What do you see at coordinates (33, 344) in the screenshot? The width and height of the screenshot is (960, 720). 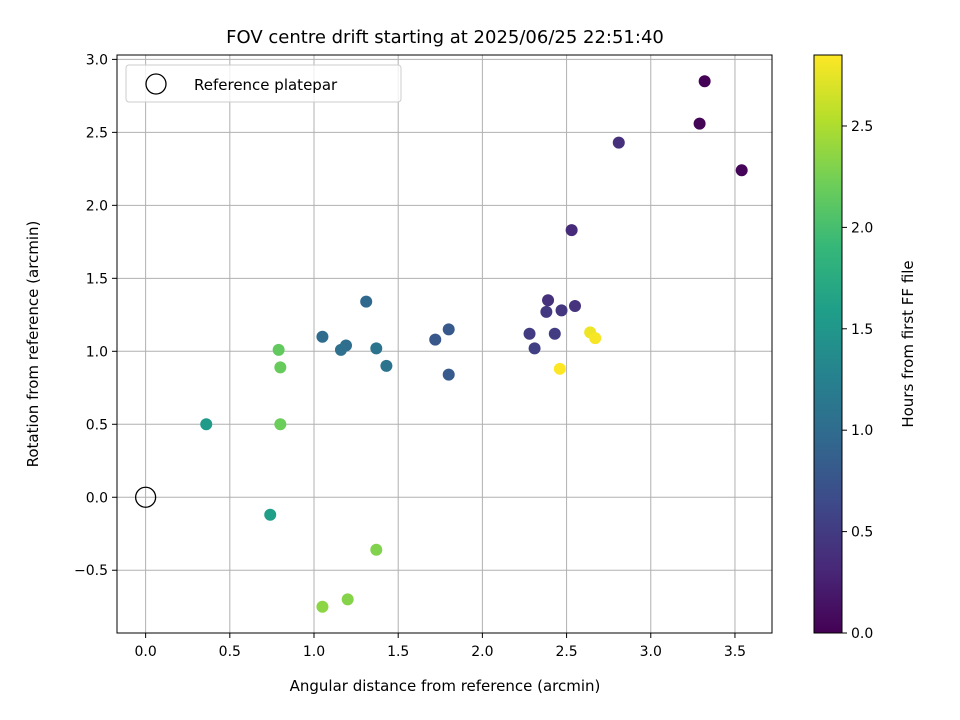 I see `y-axis-label: Rotation from reference (arcmin)` at bounding box center [33, 344].